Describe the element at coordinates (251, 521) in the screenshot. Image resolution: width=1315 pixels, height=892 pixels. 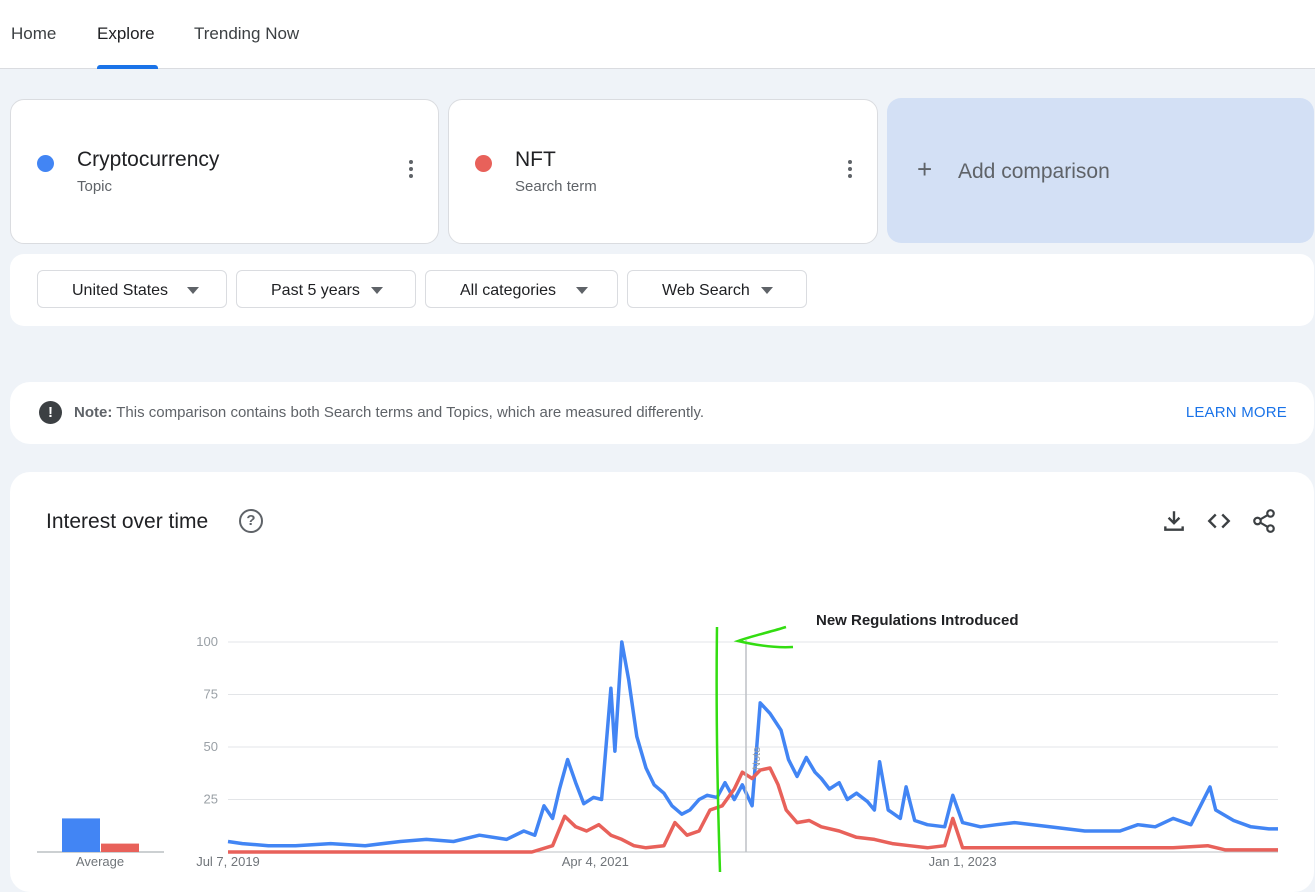
I see `help-icon: ?` at that location.